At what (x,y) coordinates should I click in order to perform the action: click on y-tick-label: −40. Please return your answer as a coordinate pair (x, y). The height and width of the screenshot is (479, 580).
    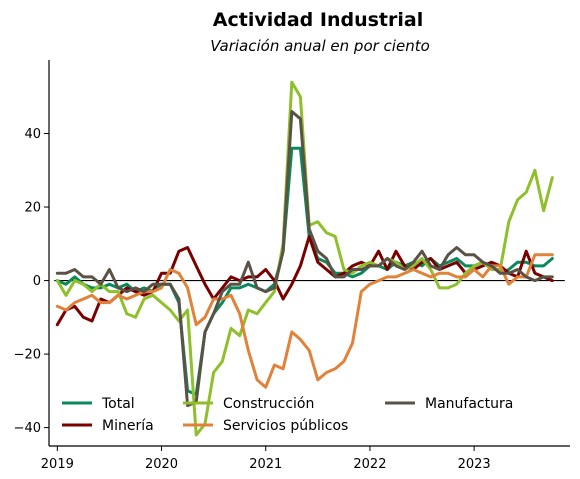
    Looking at the image, I should click on (27, 428).